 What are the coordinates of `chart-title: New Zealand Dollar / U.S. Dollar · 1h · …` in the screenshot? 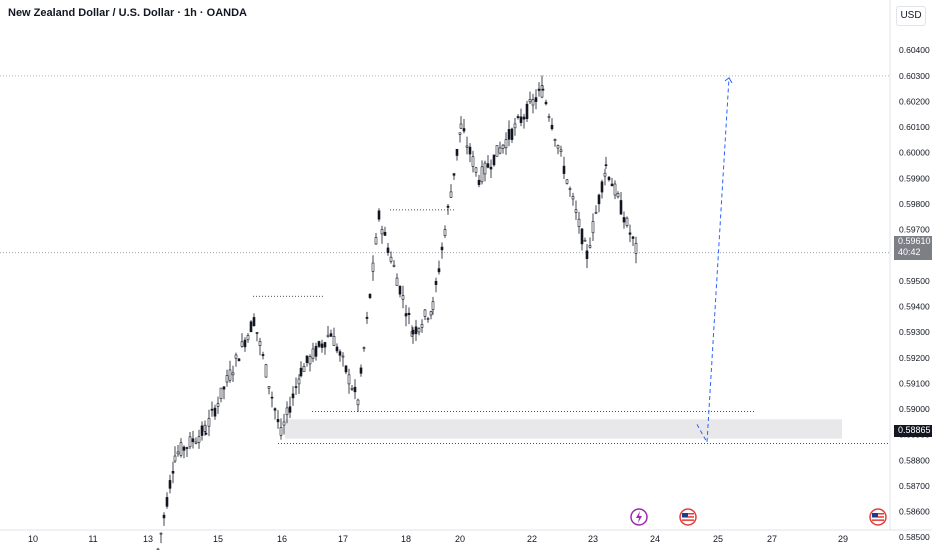 It's located at (127, 13).